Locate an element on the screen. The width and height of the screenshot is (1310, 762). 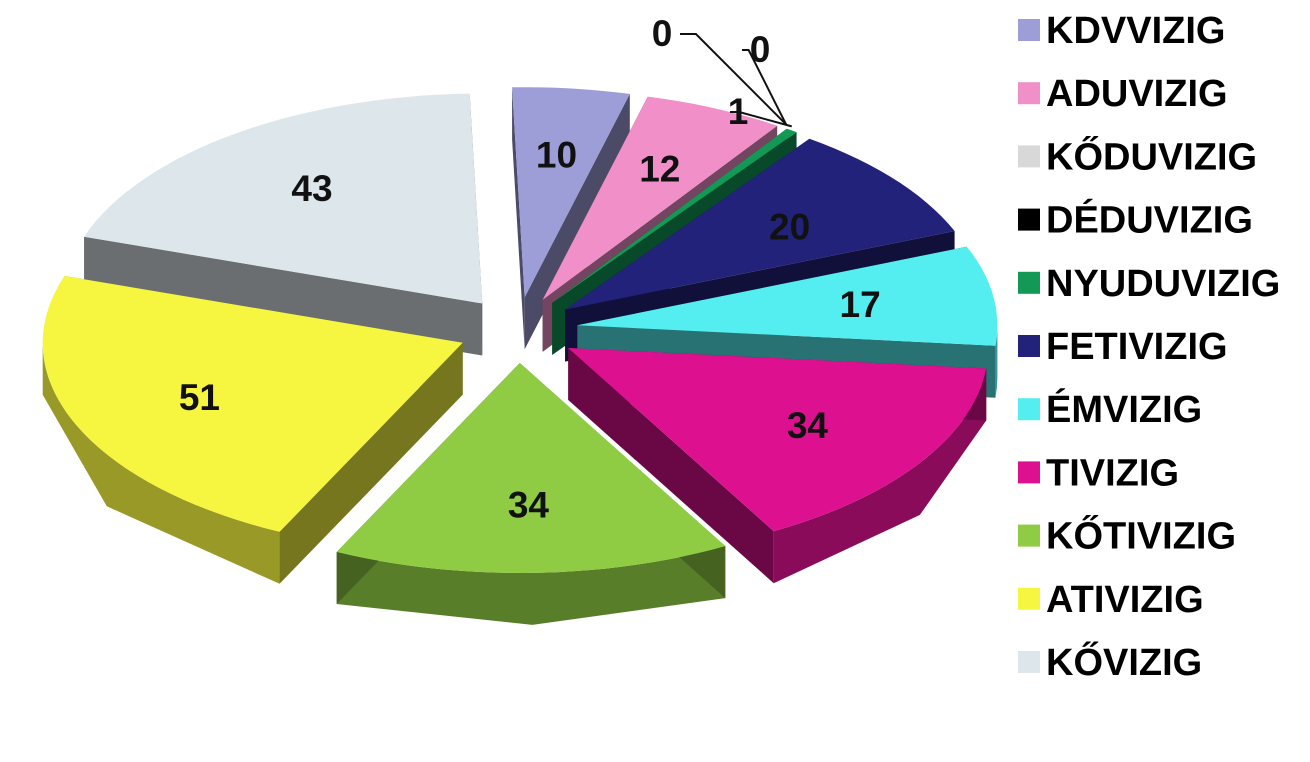
legend-item-nyuduvizig: NYUDUVIZIG is located at coordinates (1149, 284).